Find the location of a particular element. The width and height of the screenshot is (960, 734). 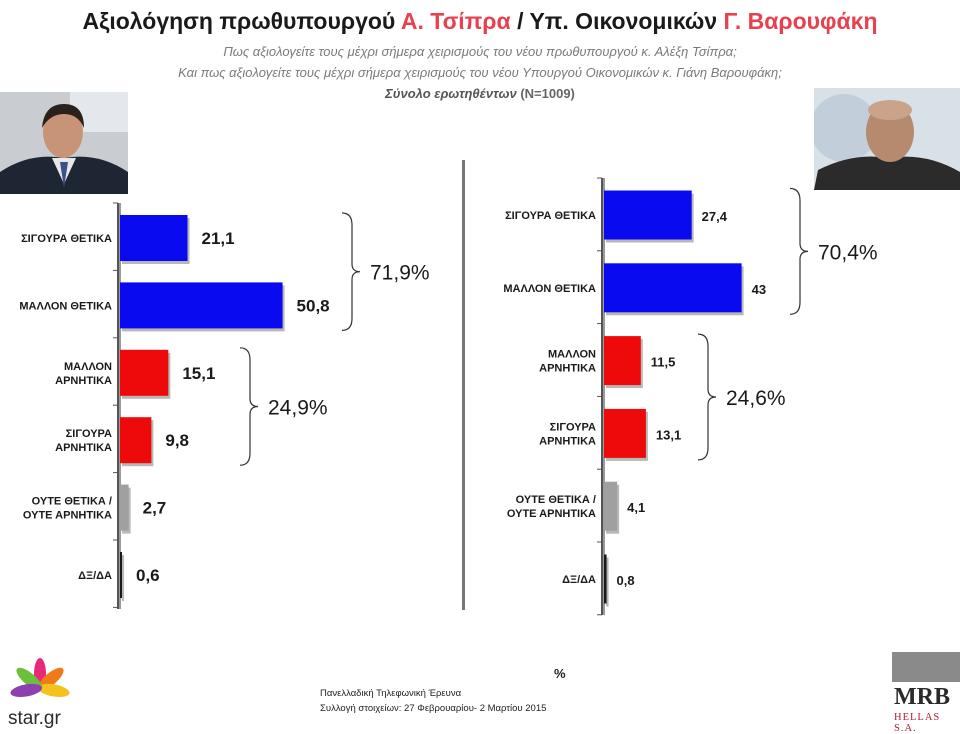

chart-divider is located at coordinates (463, 385).